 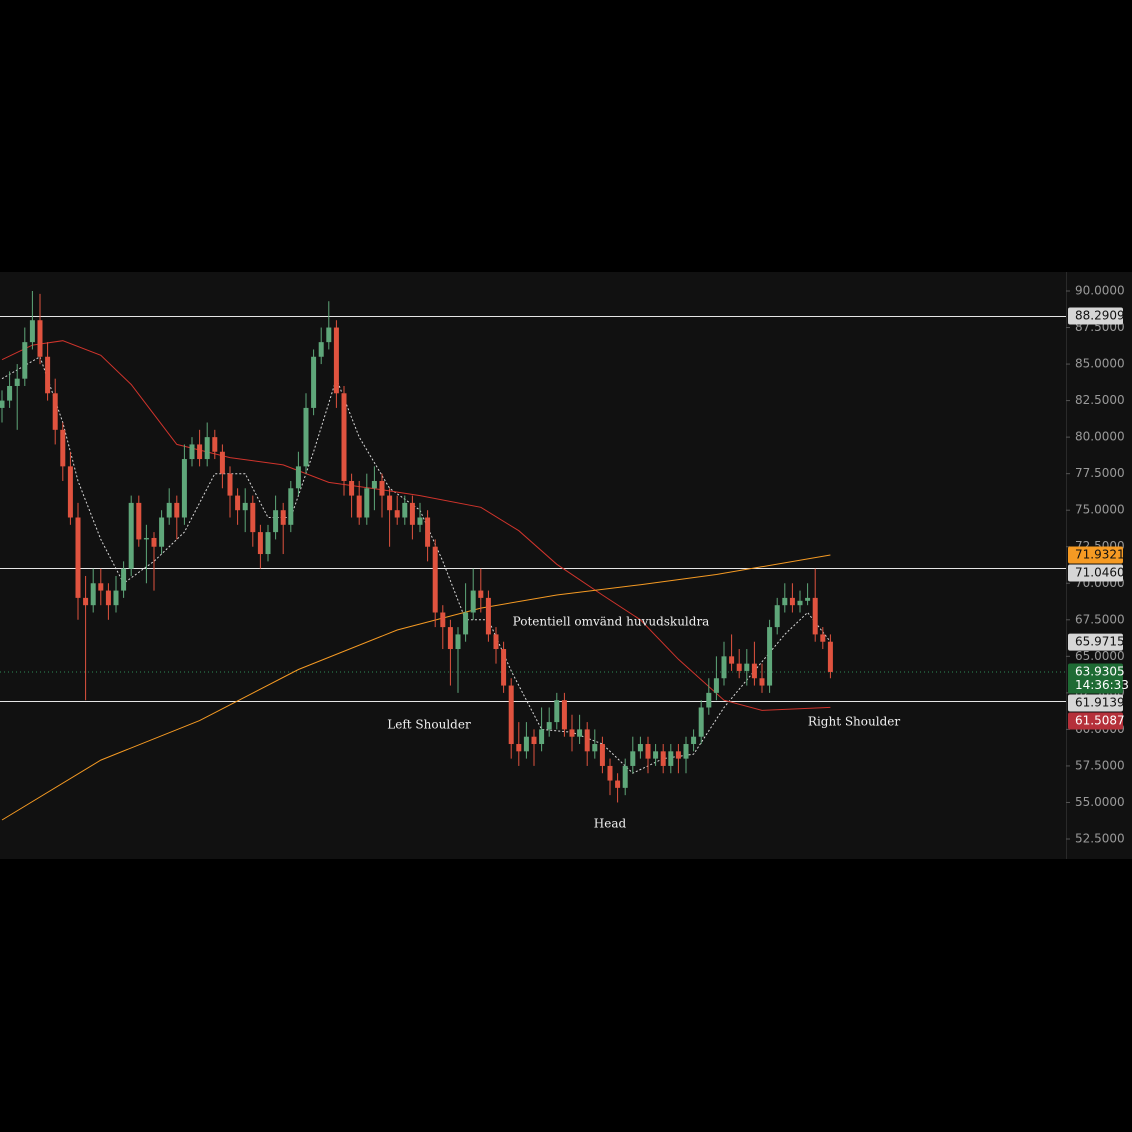 I want to click on y-tick-label: 82.5000, so click(x=1100, y=400).